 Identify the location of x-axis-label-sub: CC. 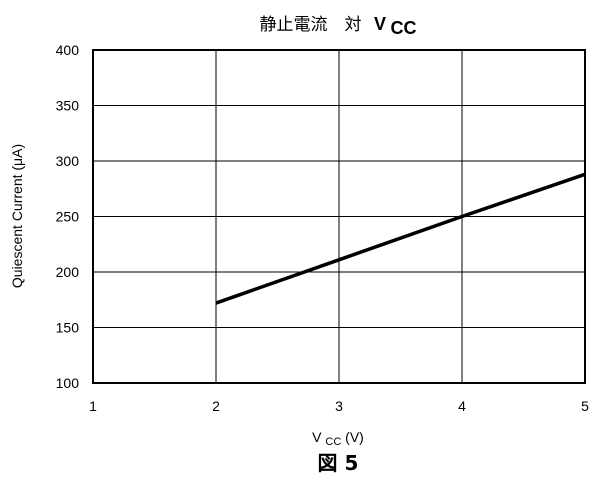
(333, 442).